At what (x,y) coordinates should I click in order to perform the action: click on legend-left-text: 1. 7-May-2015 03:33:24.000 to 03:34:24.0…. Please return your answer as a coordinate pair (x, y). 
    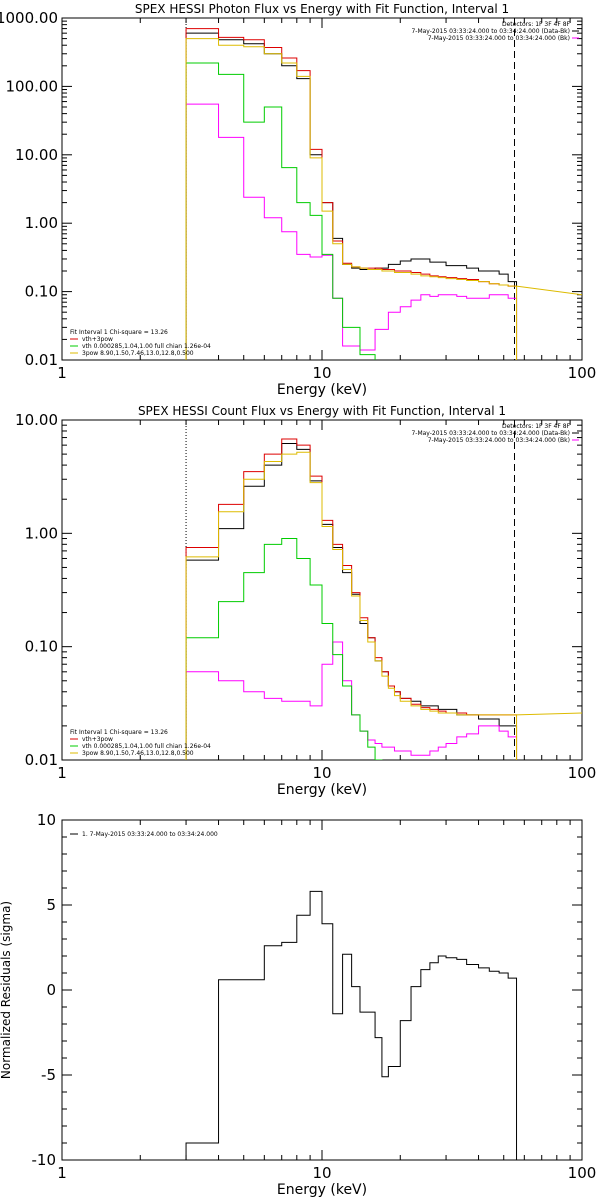
    Looking at the image, I should click on (150, 834).